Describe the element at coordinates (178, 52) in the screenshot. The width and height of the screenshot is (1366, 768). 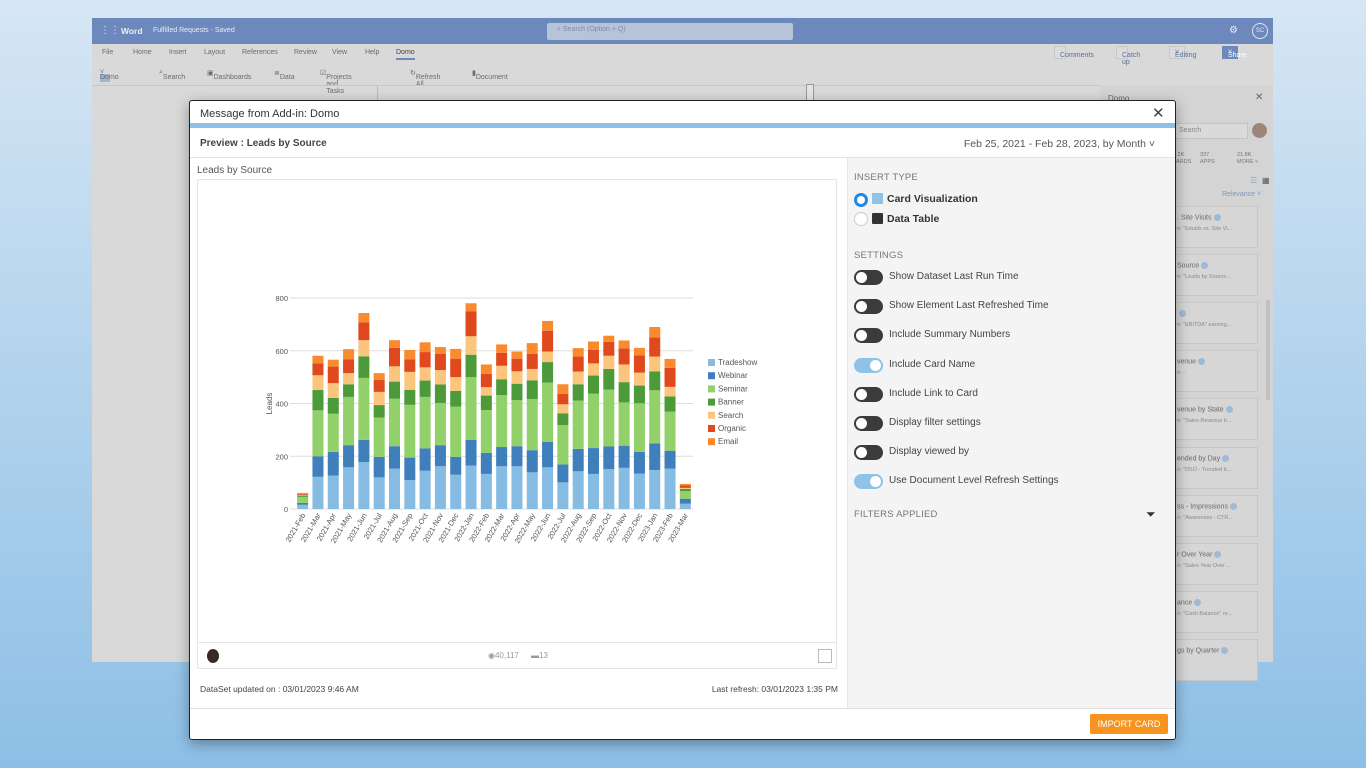
I see `tab-insert: Insert` at that location.